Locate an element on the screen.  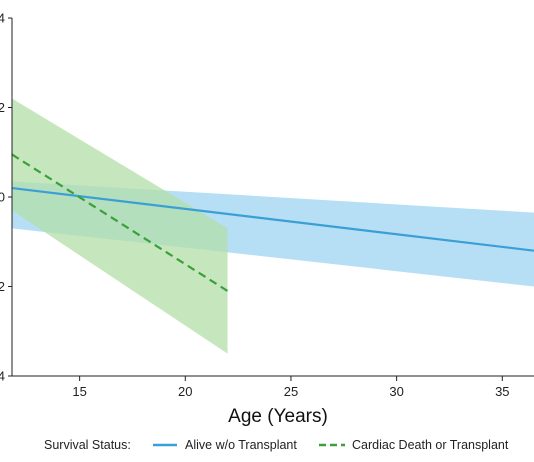
x-tick-label: 25 is located at coordinates (291, 391).